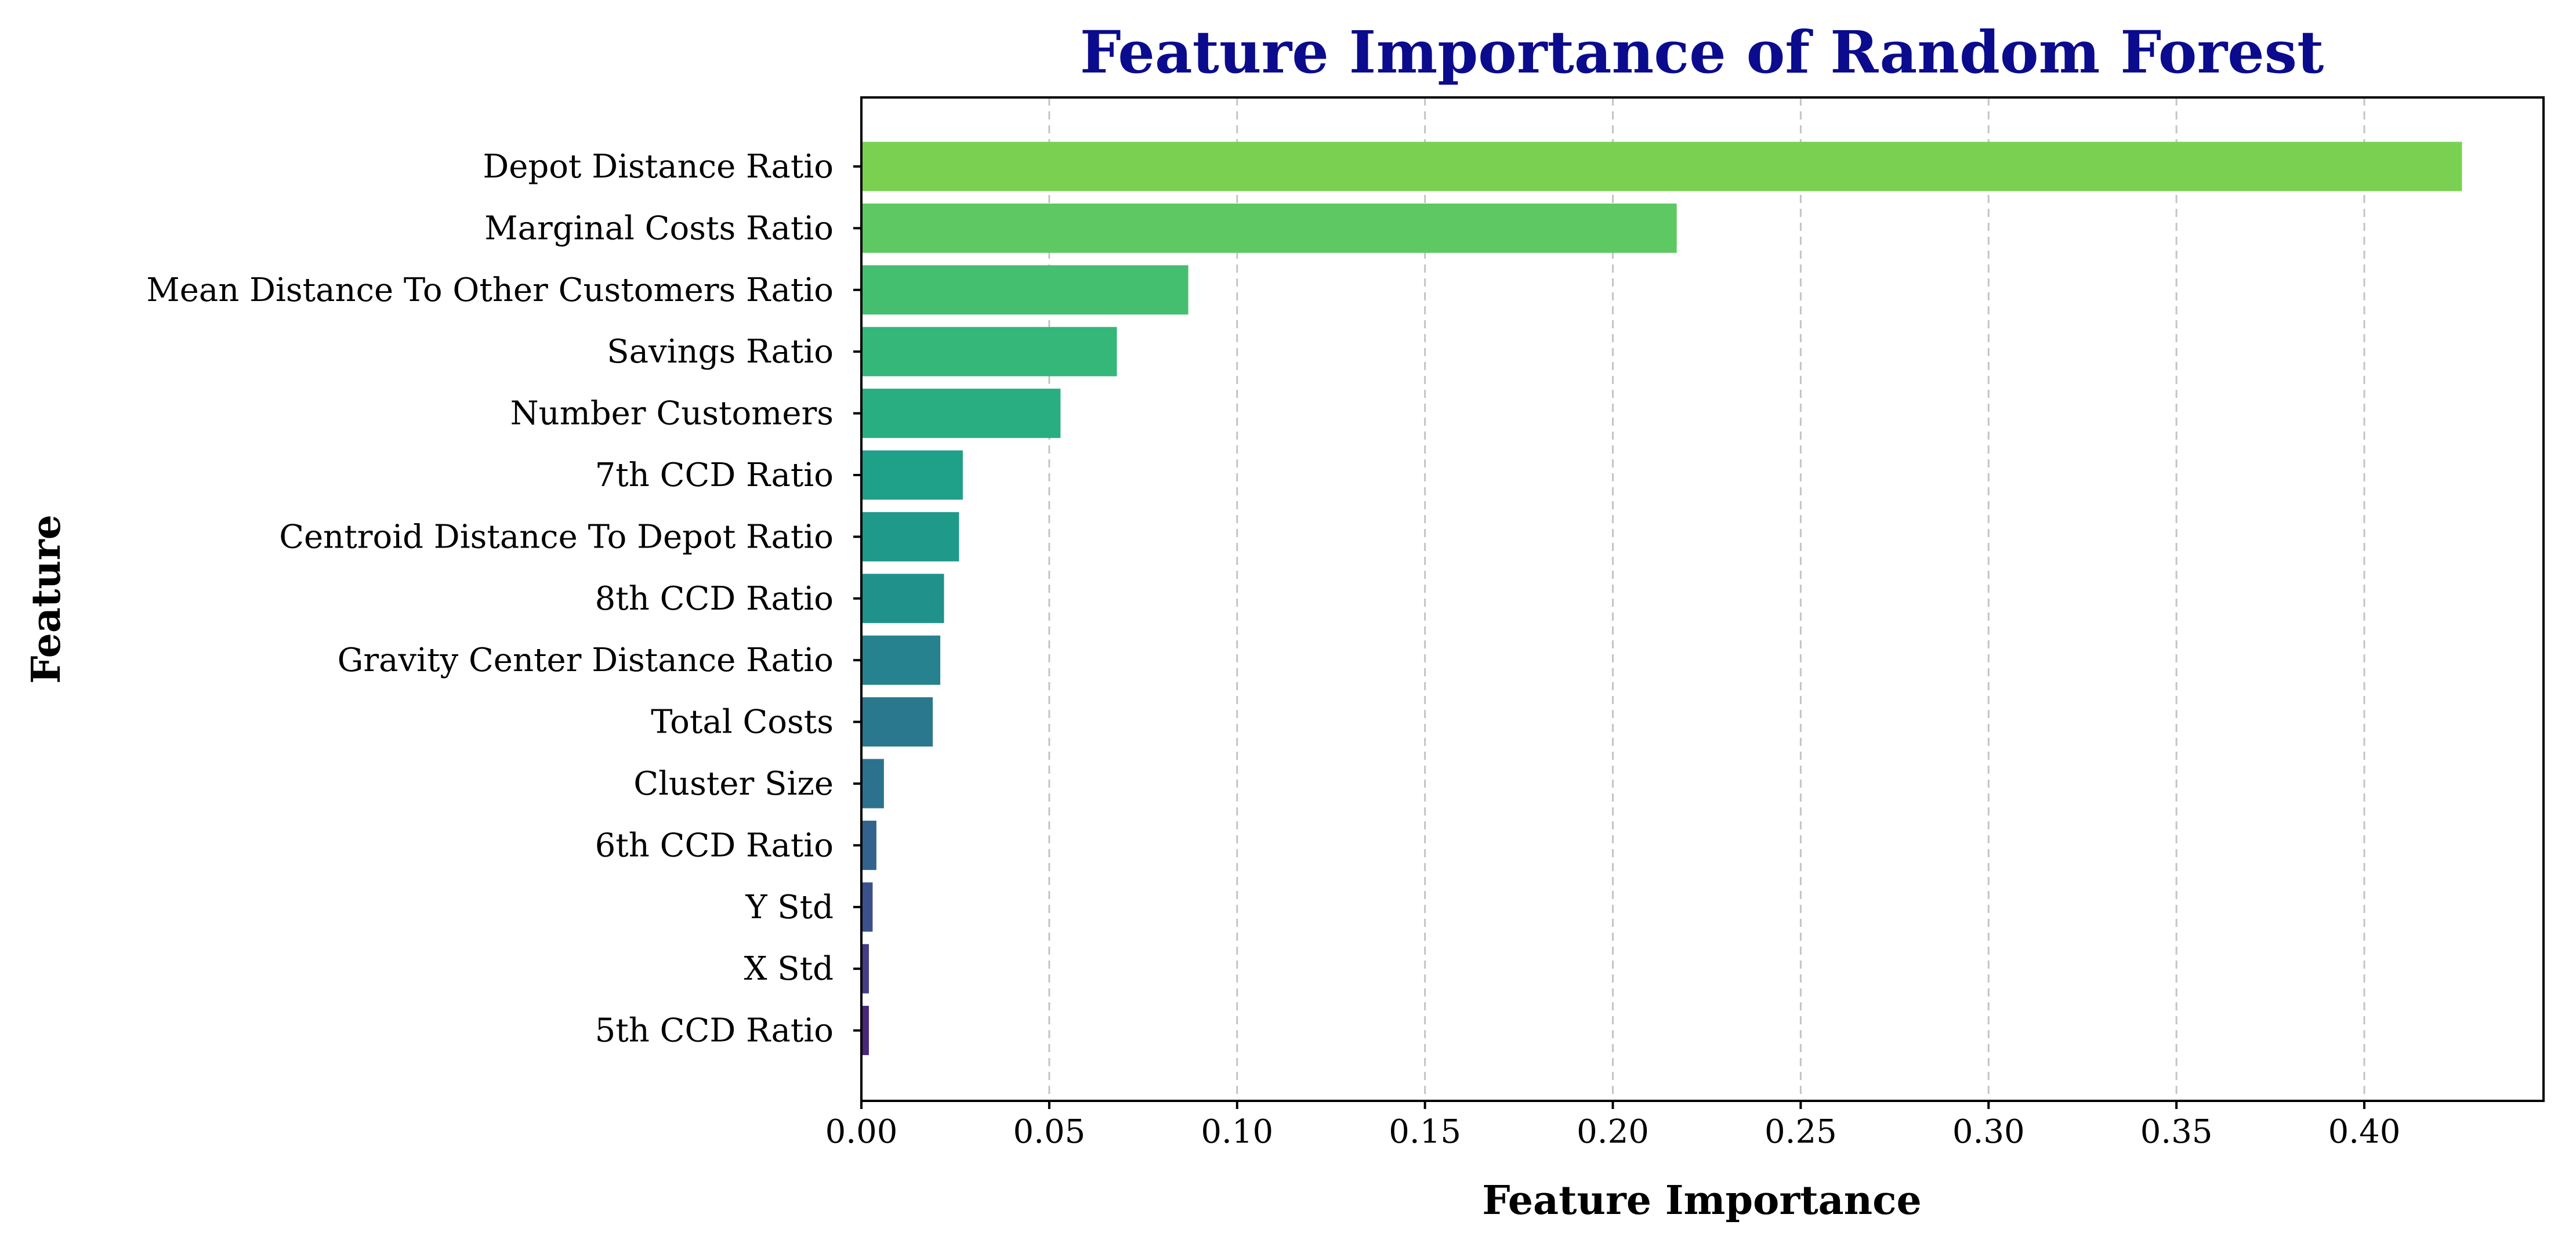 The image size is (2576, 1254). I want to click on y-tick-label: 6th CCD Ratio, so click(714, 845).